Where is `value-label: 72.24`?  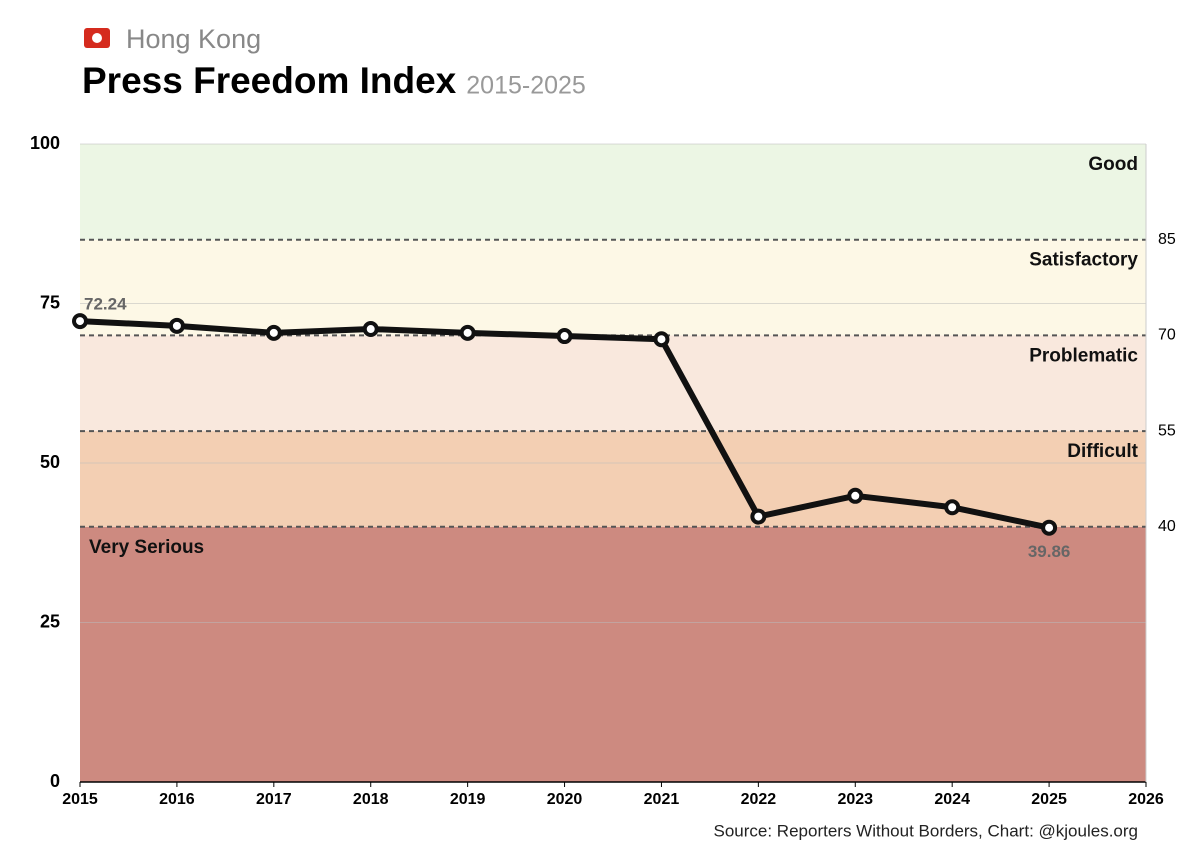 value-label: 72.24 is located at coordinates (105, 304).